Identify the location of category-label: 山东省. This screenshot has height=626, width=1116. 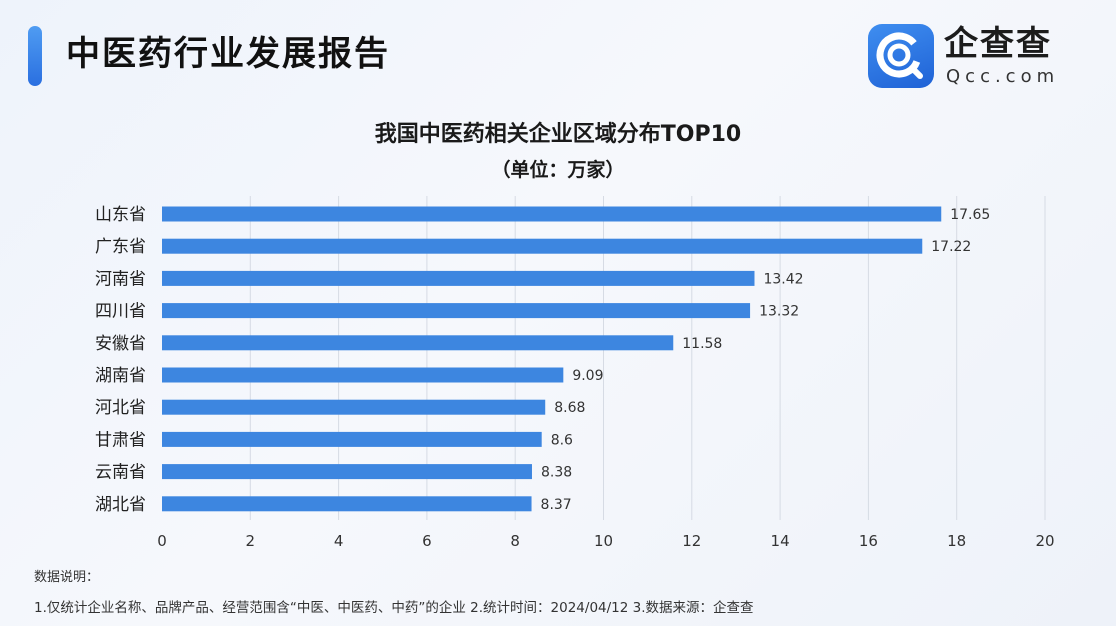
(120, 215).